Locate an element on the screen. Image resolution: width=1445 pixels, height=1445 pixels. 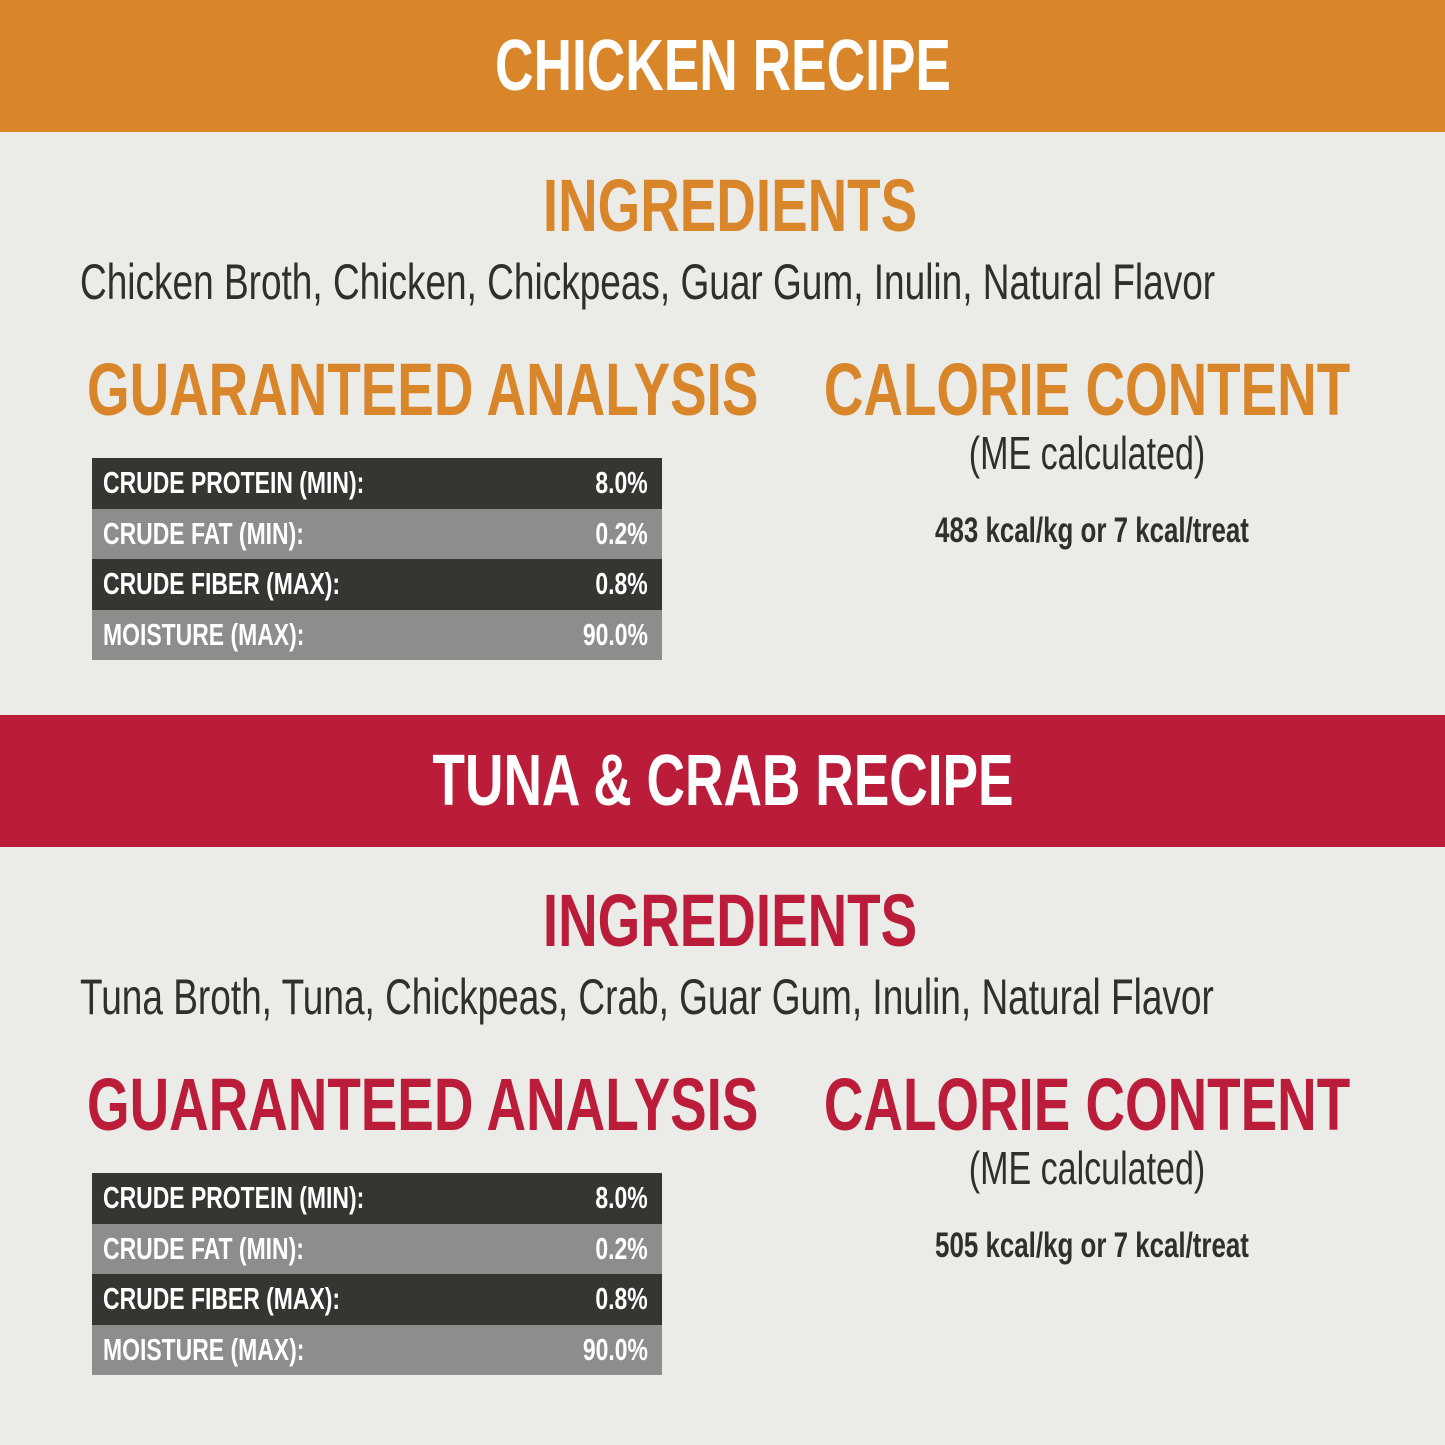
recipe-title: CHICKEN RECIPE is located at coordinates (723, 66).